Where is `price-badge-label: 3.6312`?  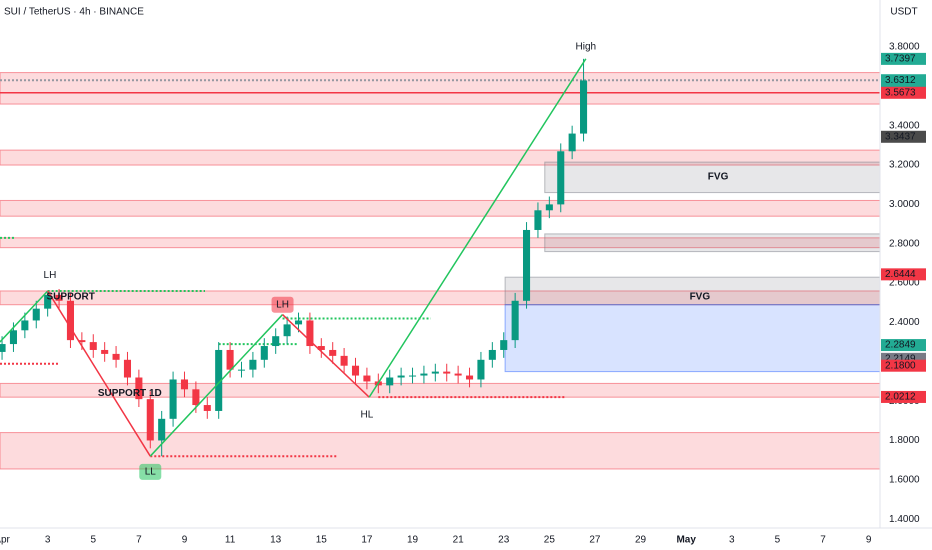
price-badge-label: 3.6312 is located at coordinates (900, 80).